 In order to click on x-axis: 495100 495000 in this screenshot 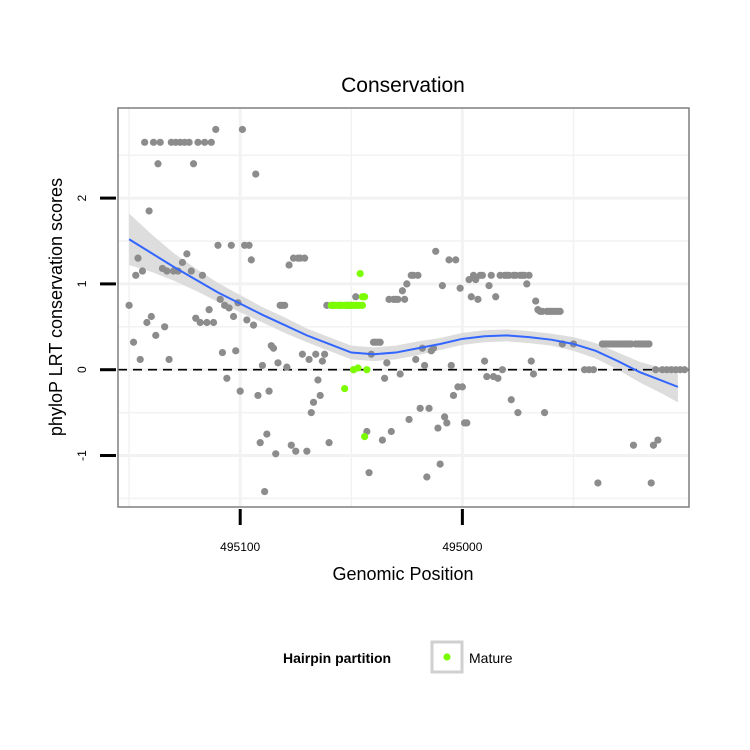, I will do `click(351, 531)`.